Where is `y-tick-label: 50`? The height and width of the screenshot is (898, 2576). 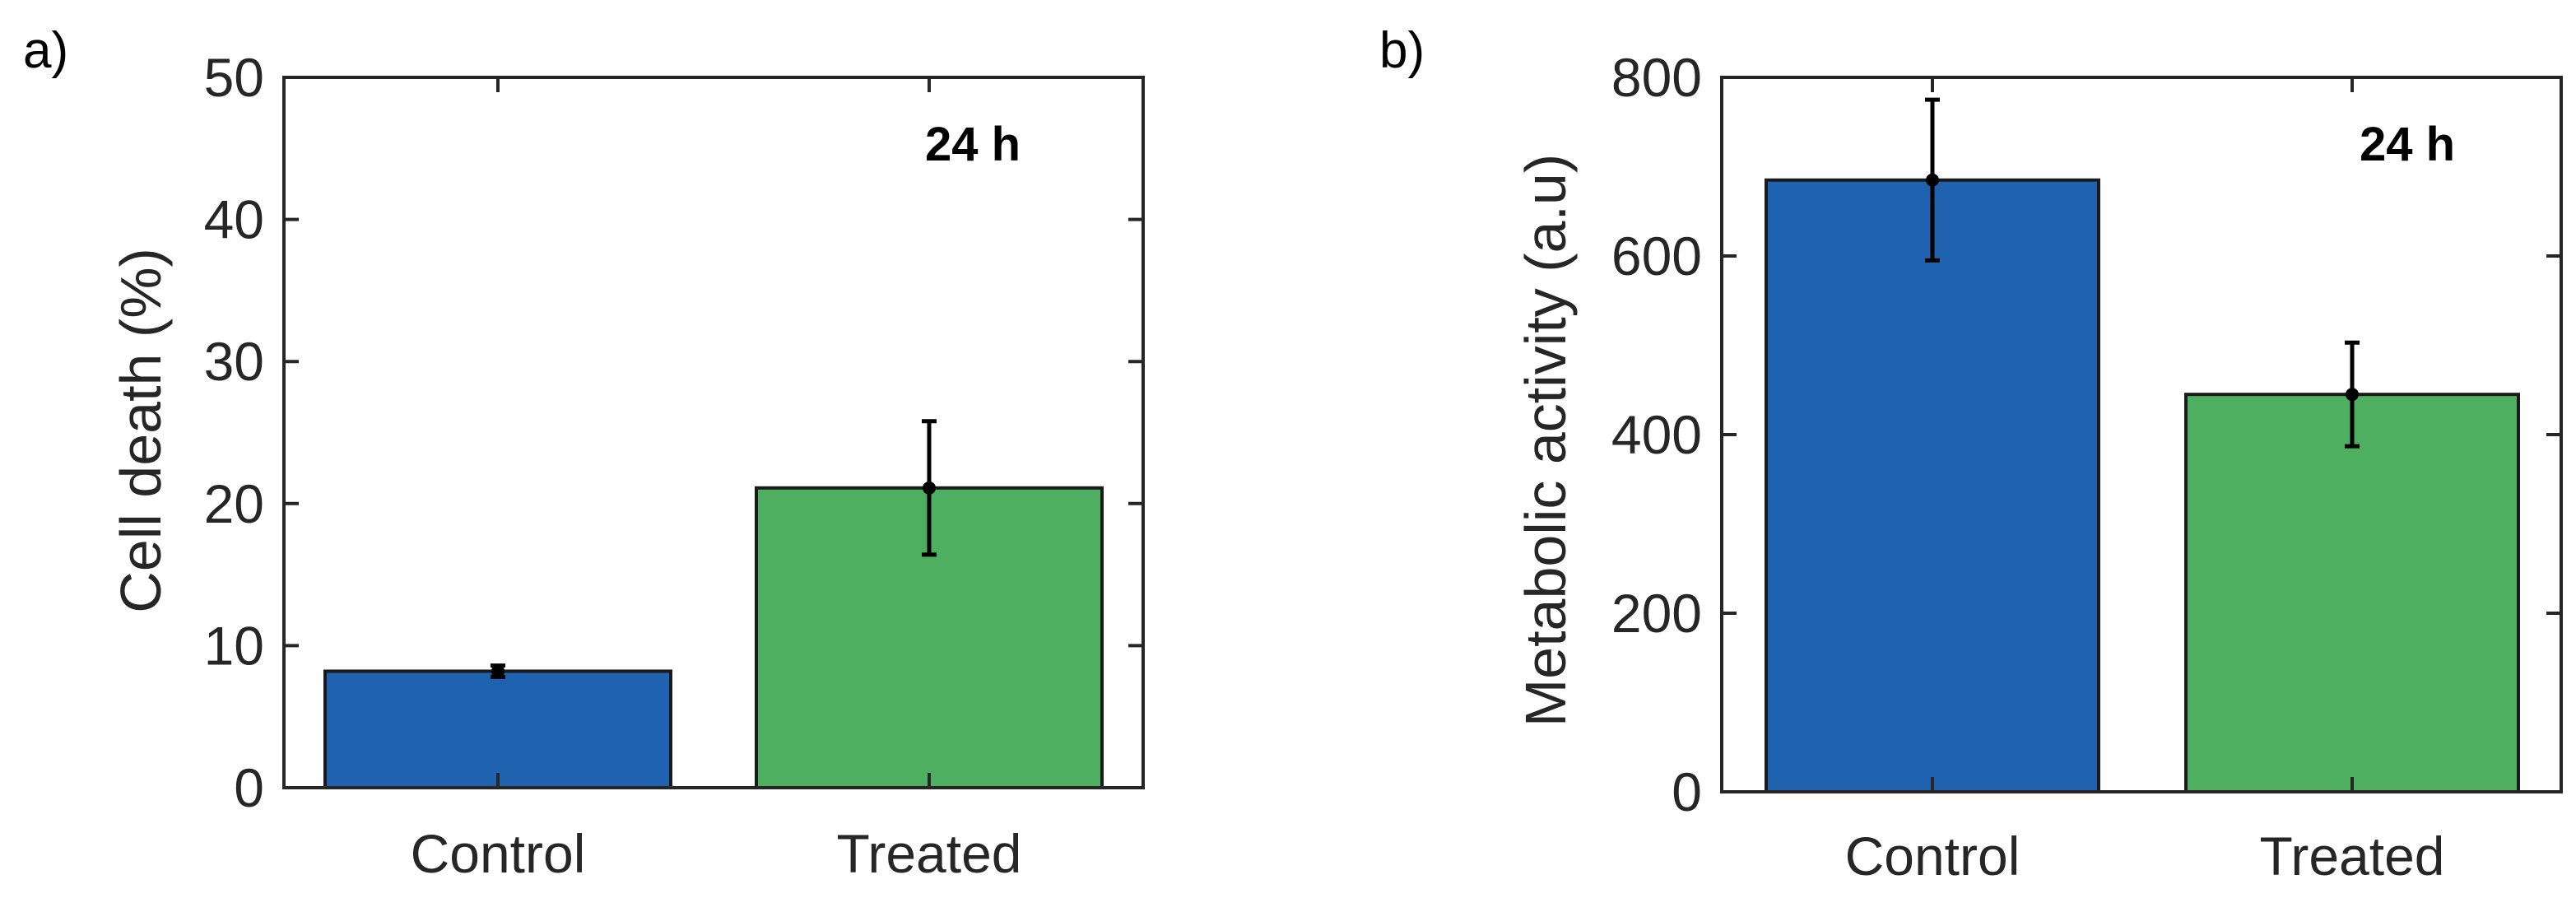
y-tick-label: 50 is located at coordinates (234, 77).